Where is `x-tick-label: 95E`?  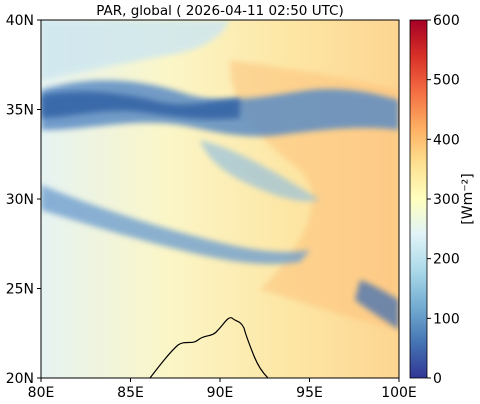 x-tick-label: 95E is located at coordinates (309, 393).